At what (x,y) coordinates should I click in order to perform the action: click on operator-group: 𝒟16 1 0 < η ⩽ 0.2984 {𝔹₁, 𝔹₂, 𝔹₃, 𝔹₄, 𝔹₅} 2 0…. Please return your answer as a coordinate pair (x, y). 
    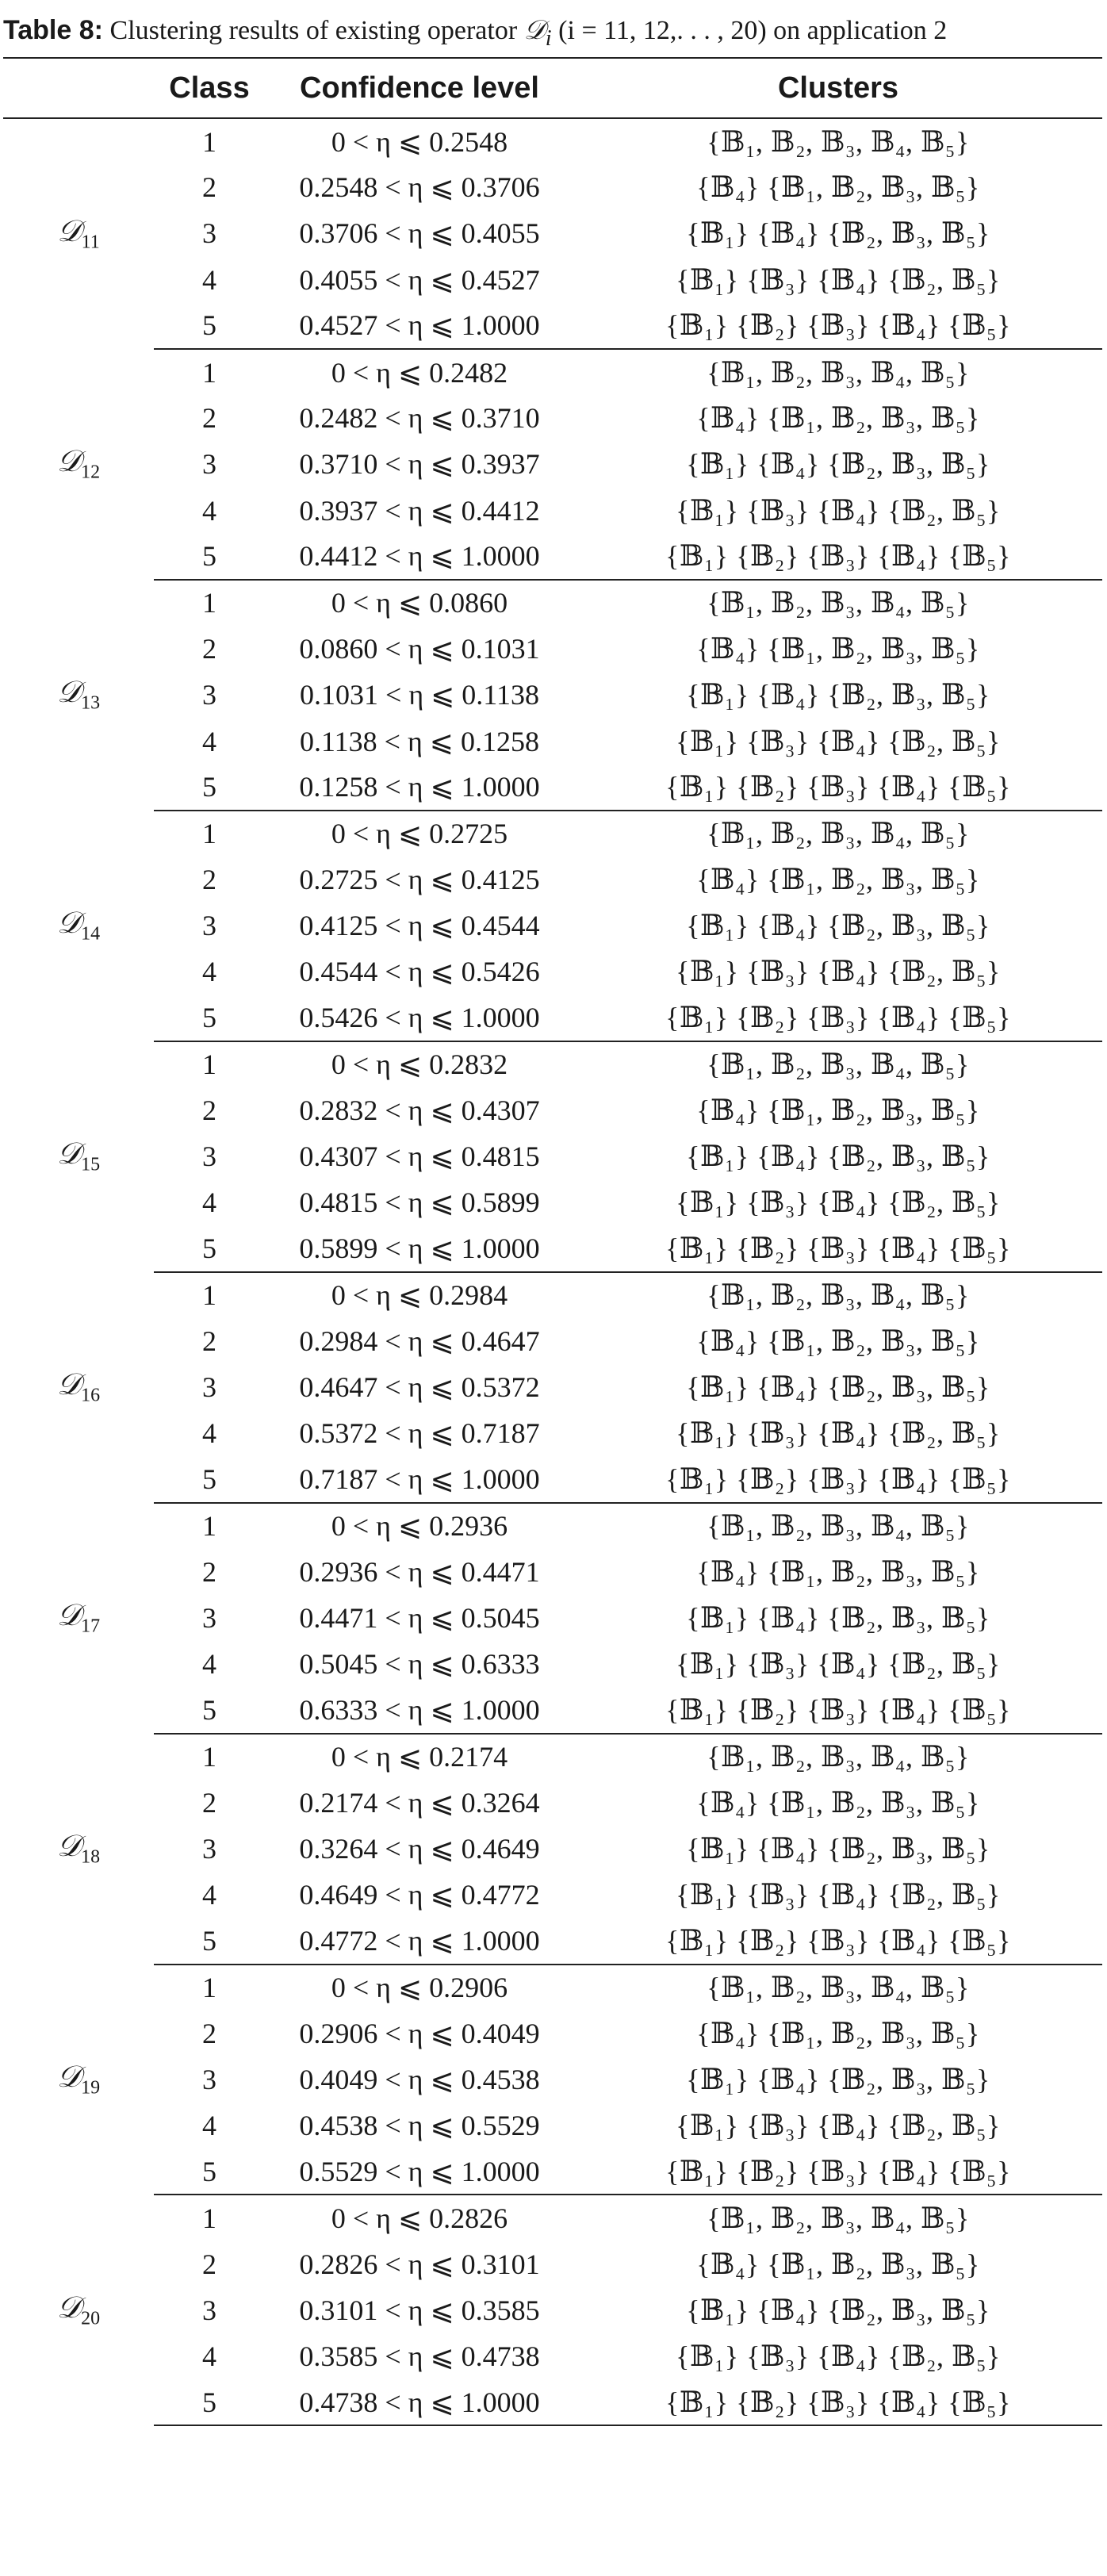
    Looking at the image, I should click on (552, 1388).